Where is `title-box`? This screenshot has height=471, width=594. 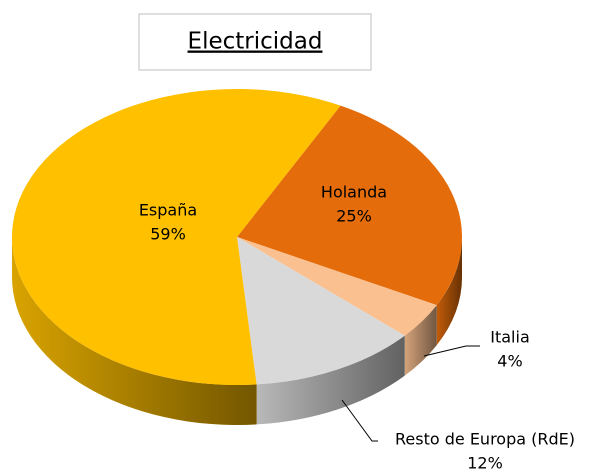
title-box is located at coordinates (255, 42).